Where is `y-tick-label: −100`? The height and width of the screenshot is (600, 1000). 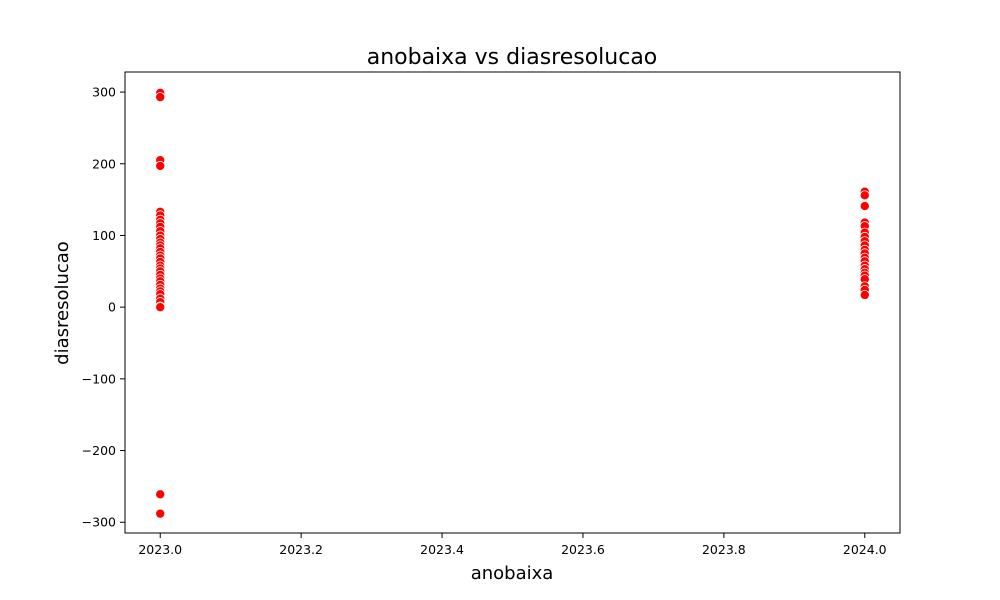 y-tick-label: −100 is located at coordinates (99, 378).